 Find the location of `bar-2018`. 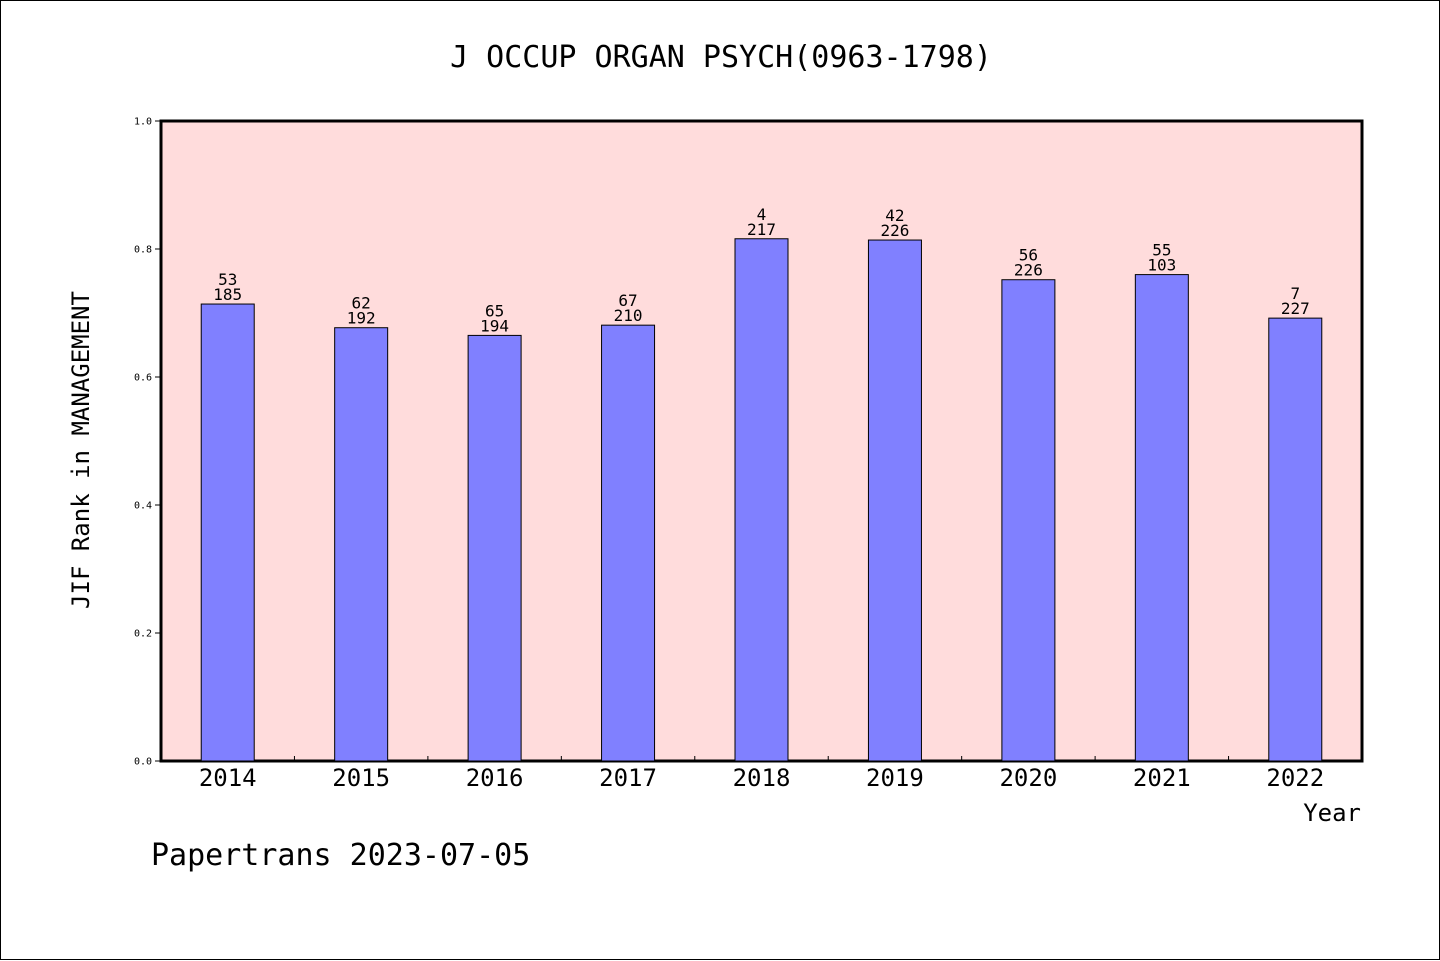

bar-2018 is located at coordinates (761, 500).